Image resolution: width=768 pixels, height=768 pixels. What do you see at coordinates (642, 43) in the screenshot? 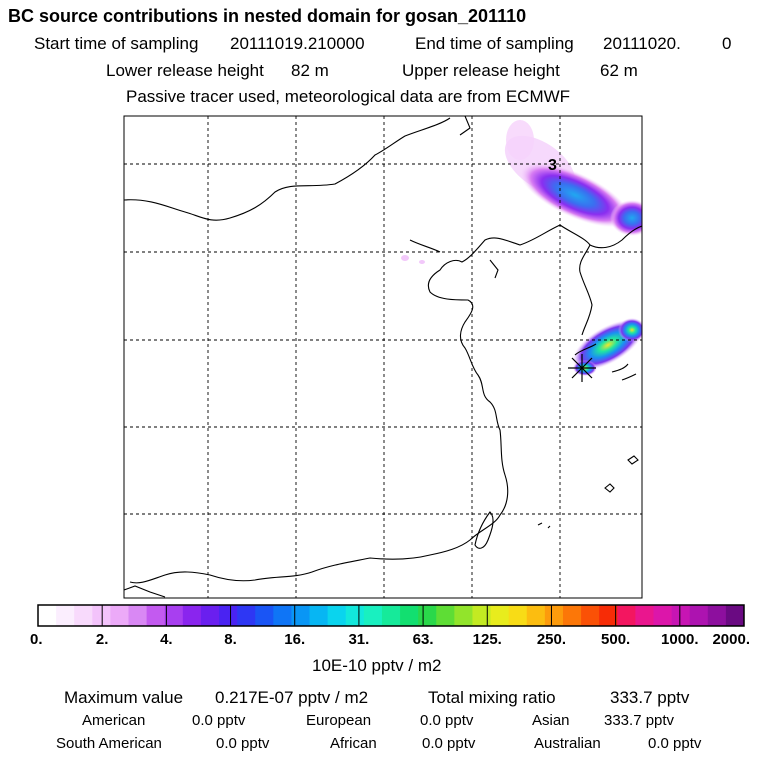
I see `end-time-value: 20111020.` at bounding box center [642, 43].